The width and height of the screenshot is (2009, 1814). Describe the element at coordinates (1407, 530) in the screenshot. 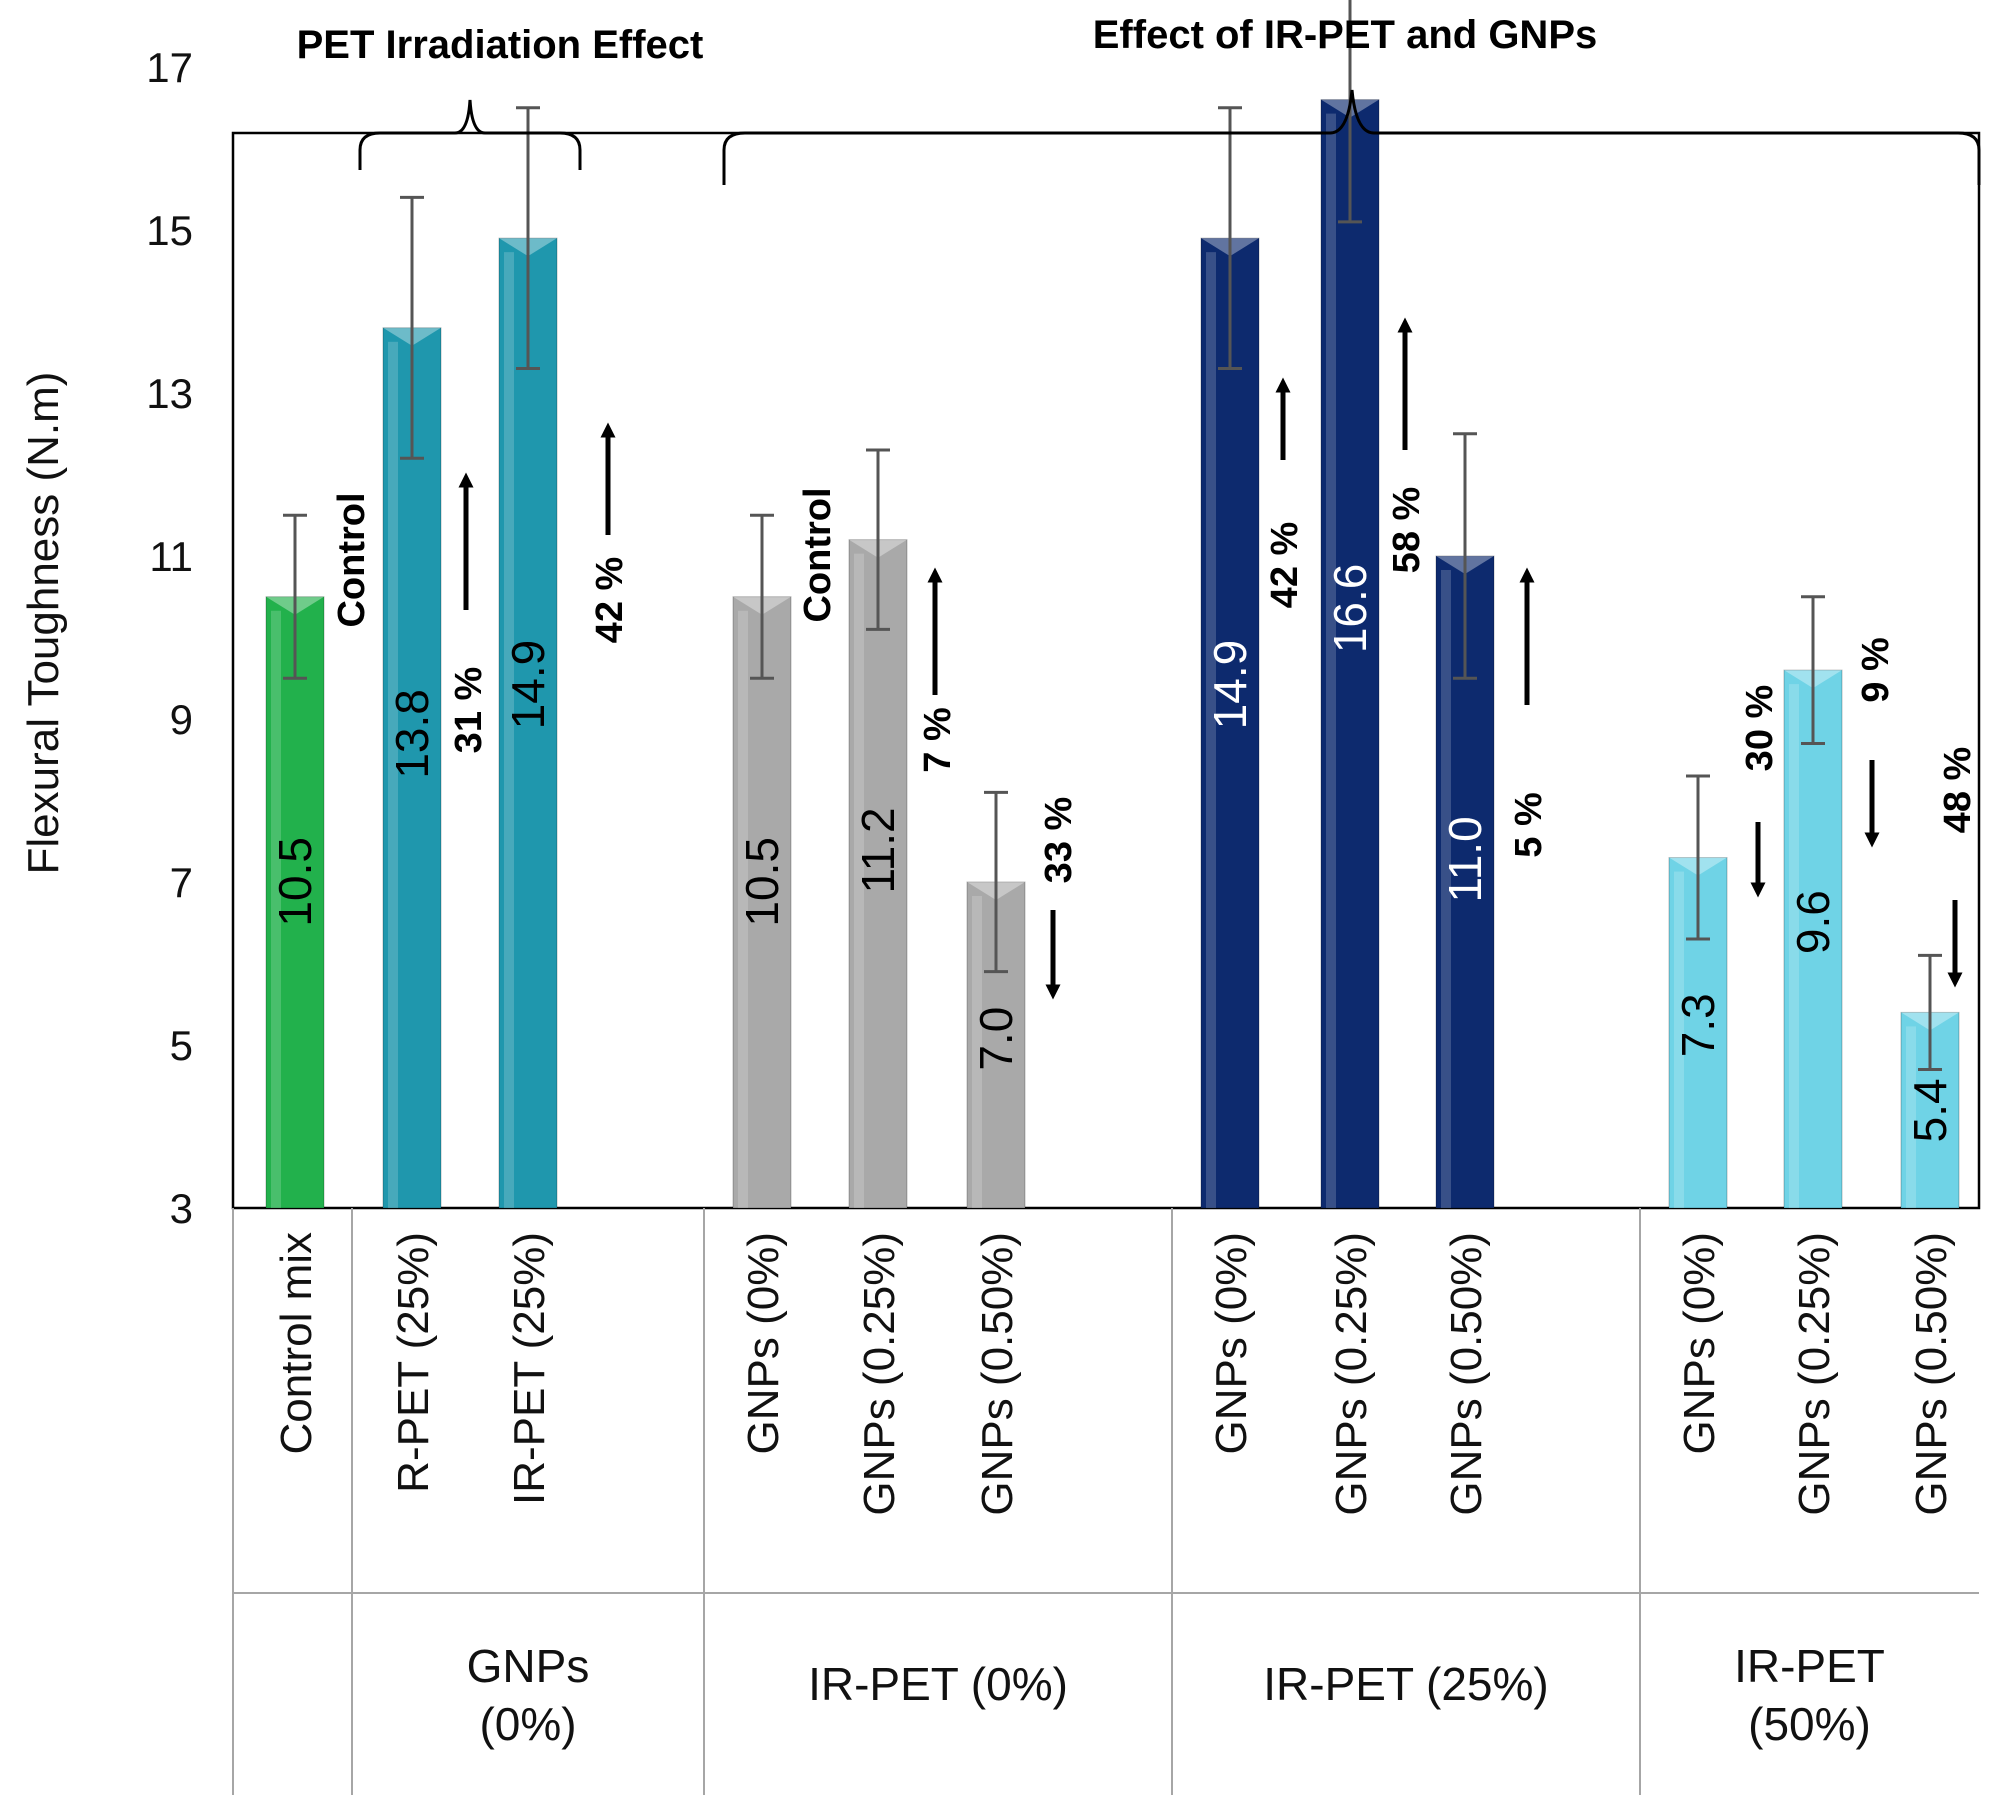

I see `change-label: 58 %` at that location.